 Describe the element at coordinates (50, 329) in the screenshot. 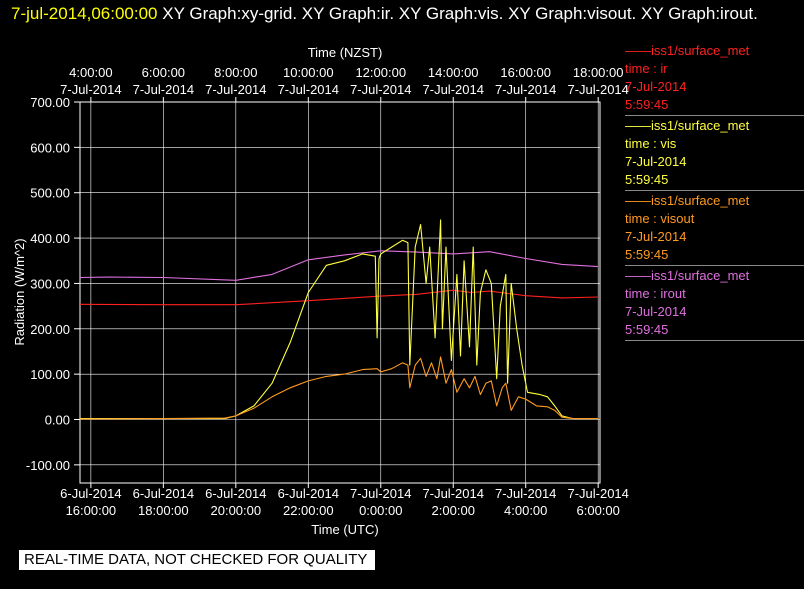

I see `y-tick-label: 200.00` at that location.